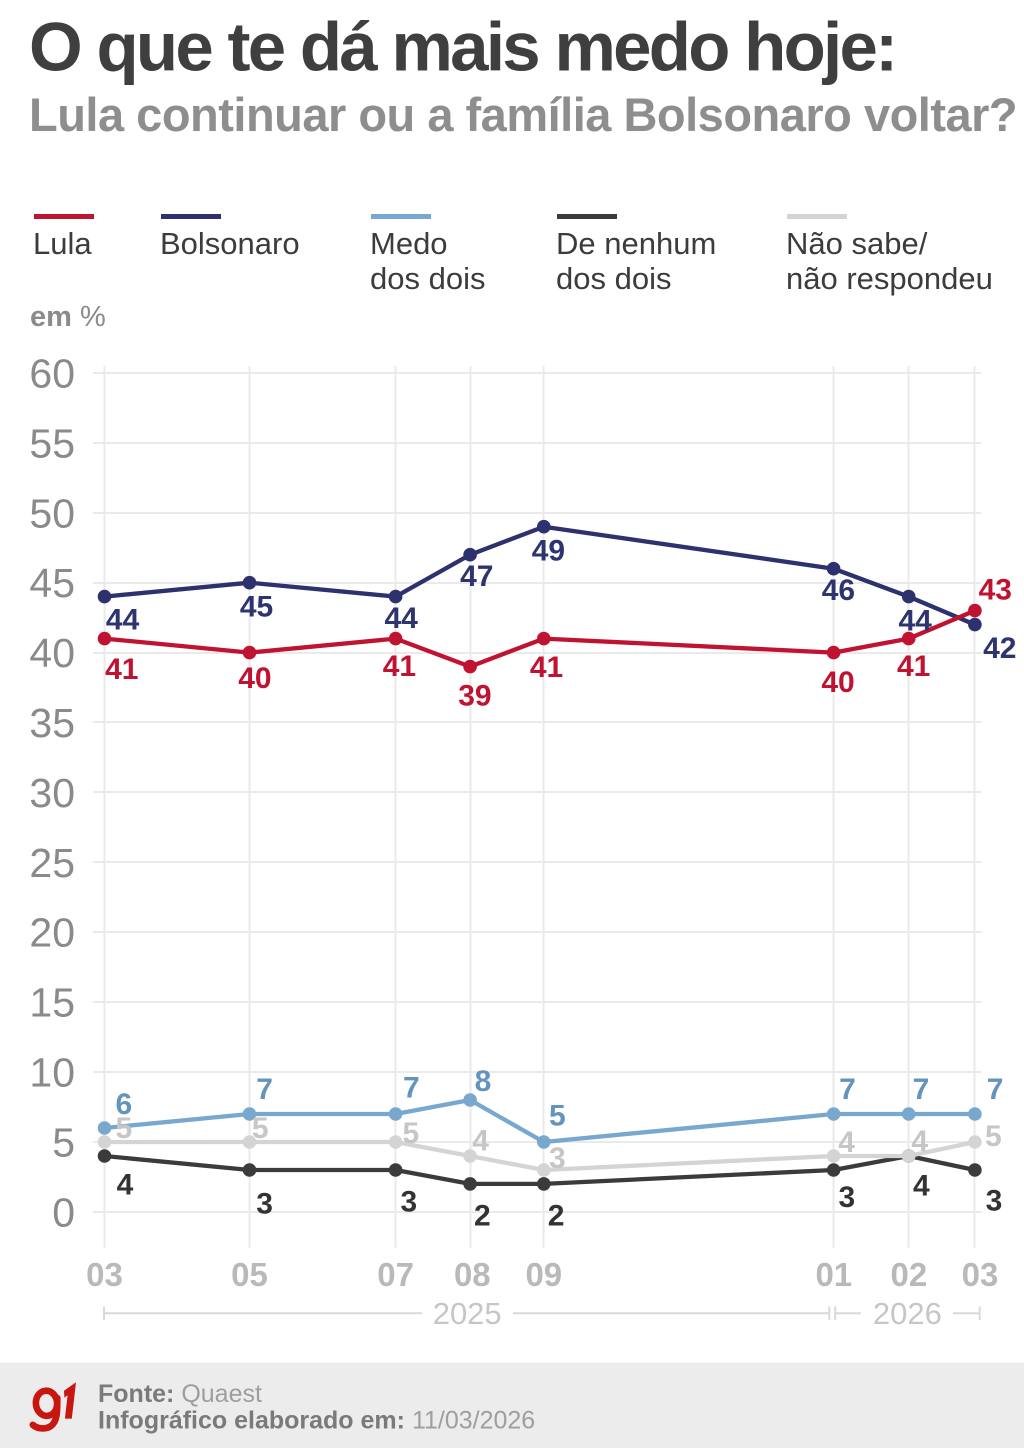  I want to click on svg-text: 55, so click(52, 443).